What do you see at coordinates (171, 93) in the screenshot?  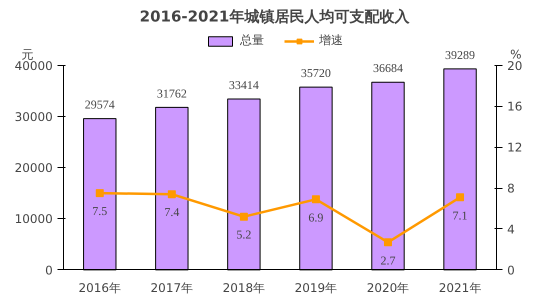 I see `data-label: 31762` at bounding box center [171, 93].